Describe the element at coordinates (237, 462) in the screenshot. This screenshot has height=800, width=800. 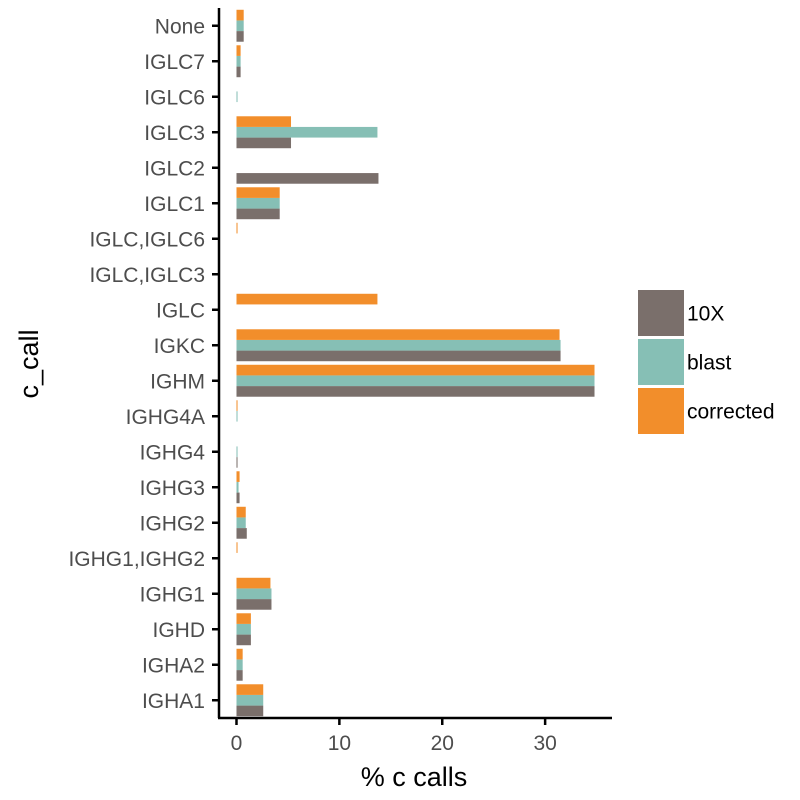
I see `bar-10x-ighg4` at that location.